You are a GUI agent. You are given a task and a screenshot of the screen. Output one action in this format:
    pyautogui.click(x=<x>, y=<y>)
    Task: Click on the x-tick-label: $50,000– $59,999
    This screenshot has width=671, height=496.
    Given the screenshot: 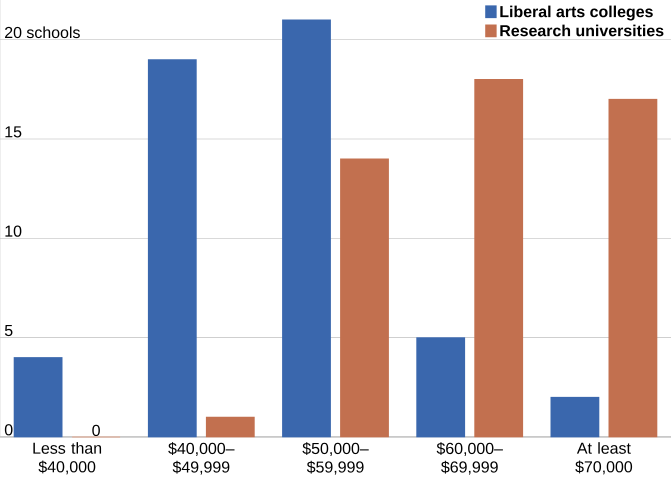 What is the action you would take?
    pyautogui.click(x=335, y=458)
    